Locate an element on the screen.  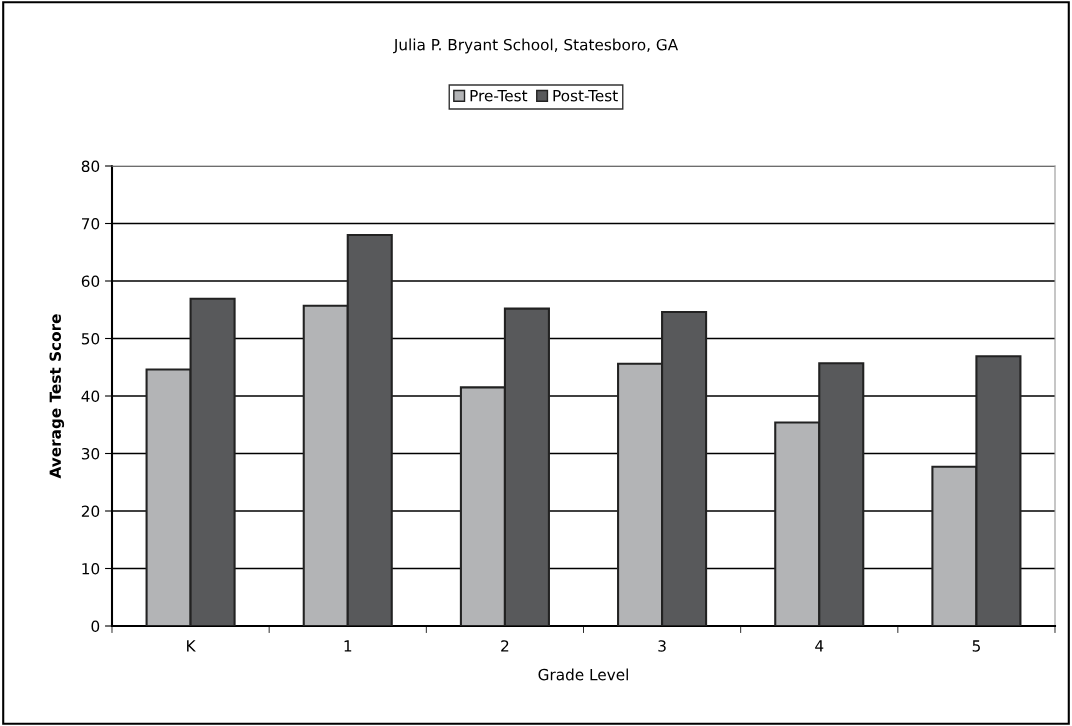
x-tick-label: 5 is located at coordinates (976, 646).